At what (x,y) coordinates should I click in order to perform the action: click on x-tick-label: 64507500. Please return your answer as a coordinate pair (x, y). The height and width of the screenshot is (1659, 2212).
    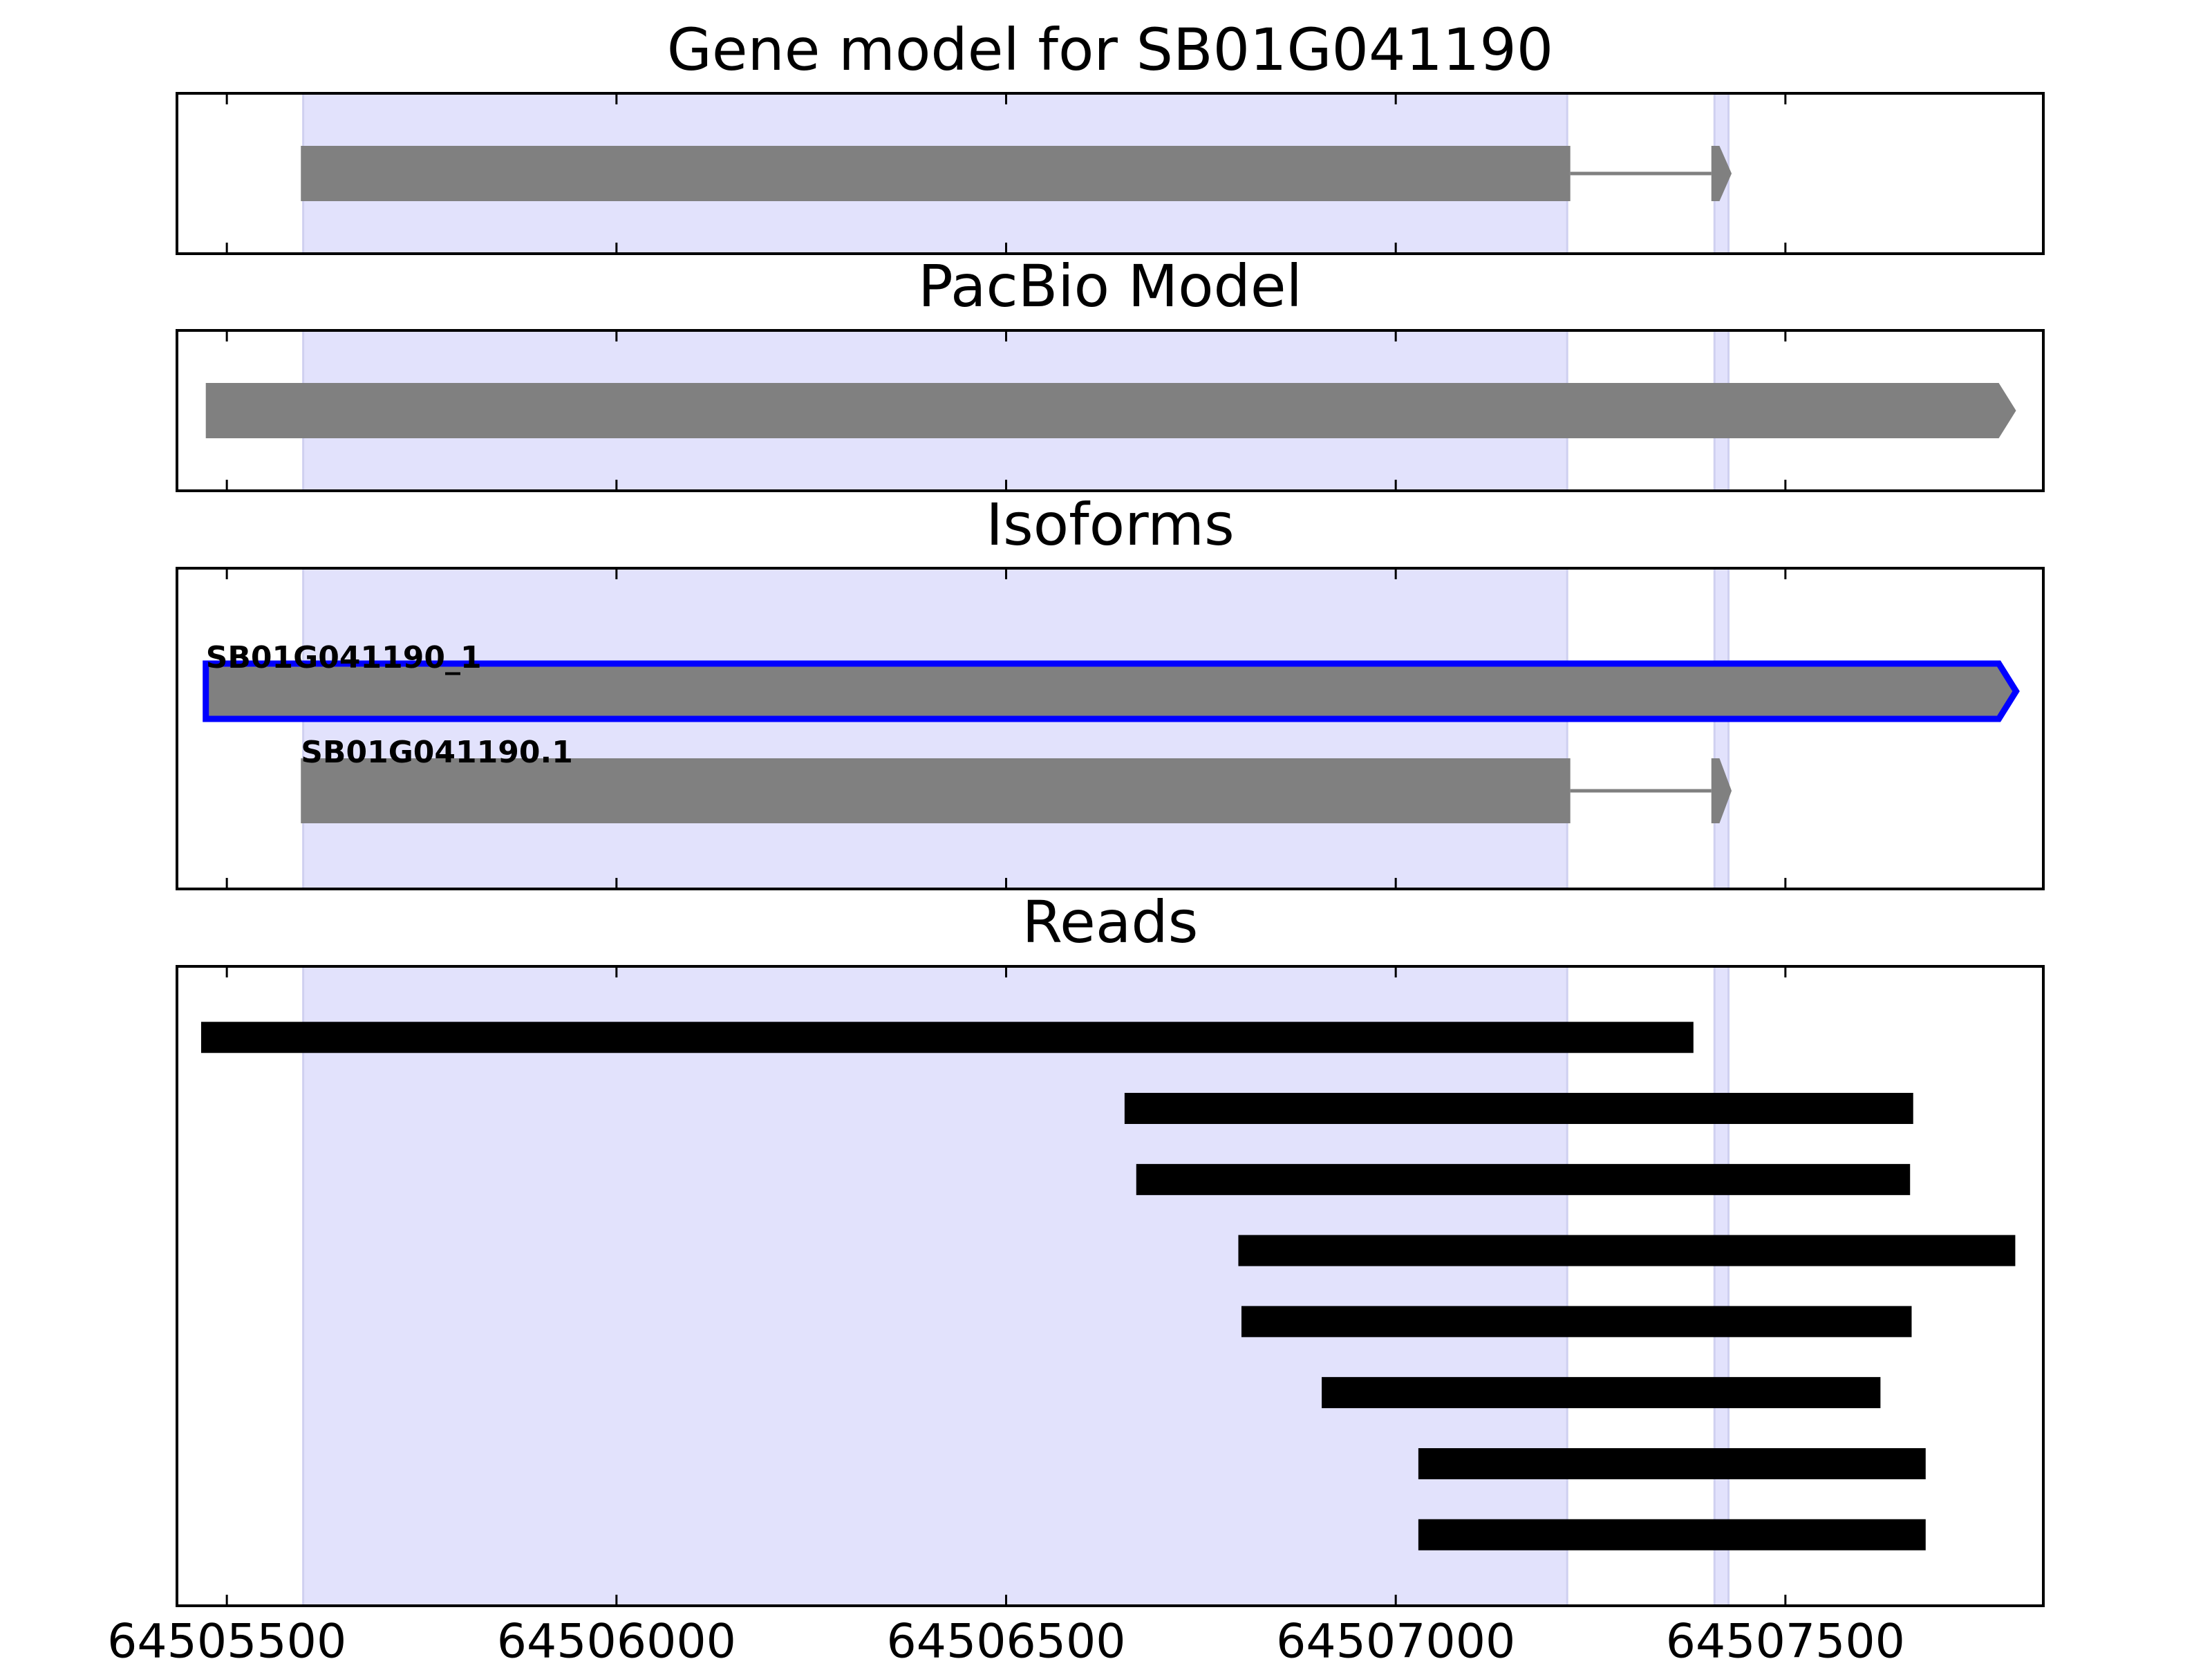
    Looking at the image, I should click on (1785, 1637).